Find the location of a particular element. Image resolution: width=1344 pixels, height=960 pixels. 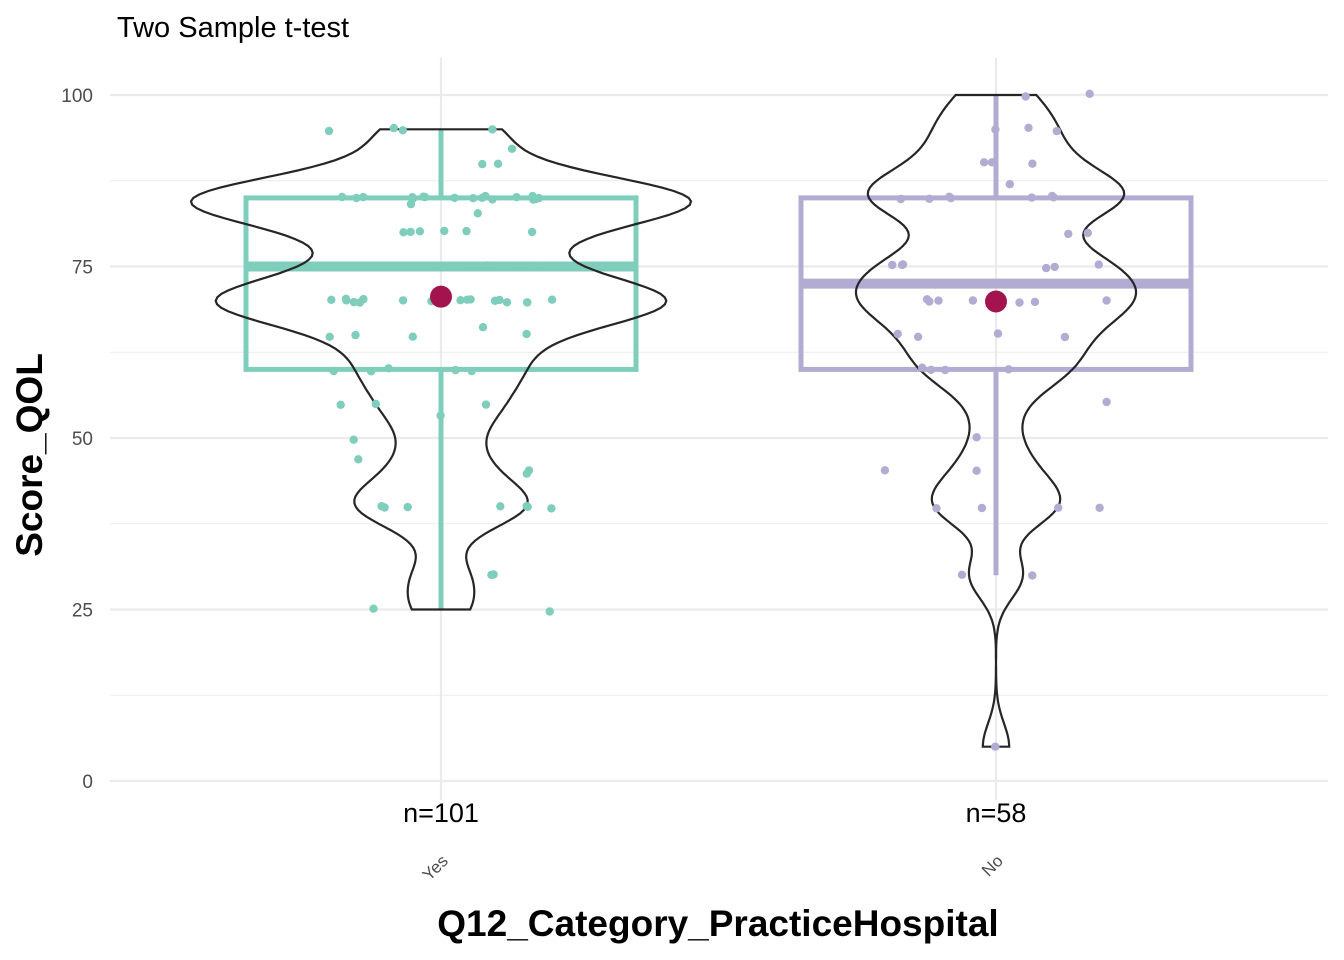

x-tick-label: No is located at coordinates (992, 865).